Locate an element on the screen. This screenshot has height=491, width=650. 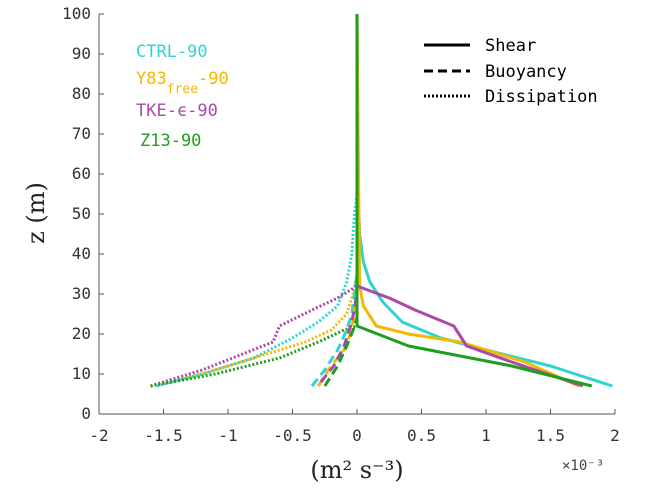
legend-model-y83-subscript: free is located at coordinates (182, 89).